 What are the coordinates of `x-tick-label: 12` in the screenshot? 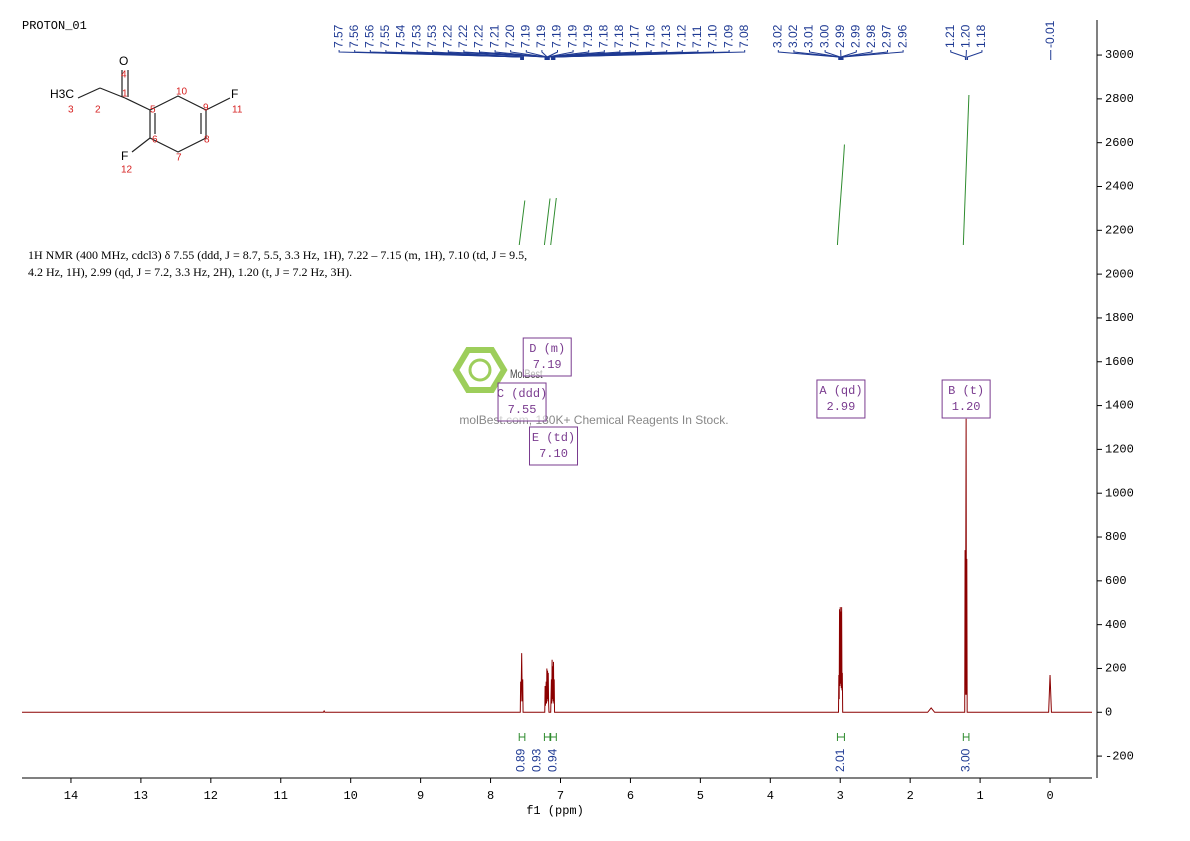 It's located at (211, 796).